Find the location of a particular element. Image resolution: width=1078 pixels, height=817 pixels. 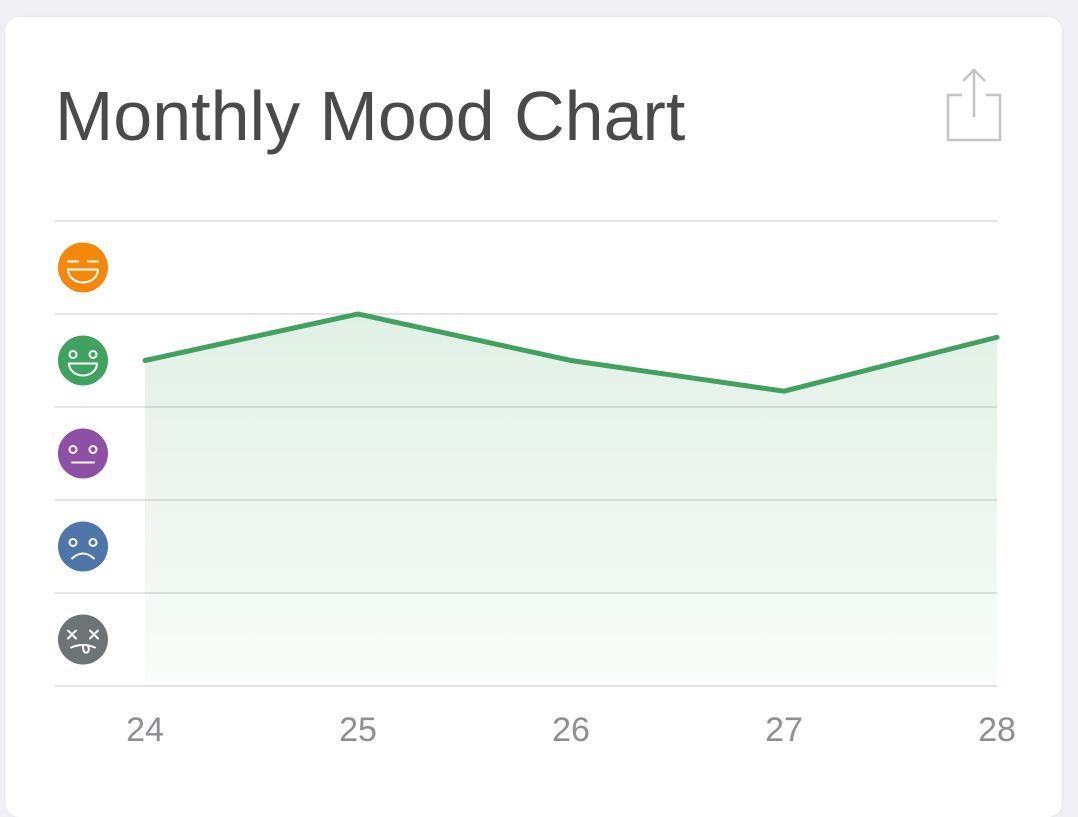

x-axis-ticks: 24 25 26 27 28 is located at coordinates (571, 730).